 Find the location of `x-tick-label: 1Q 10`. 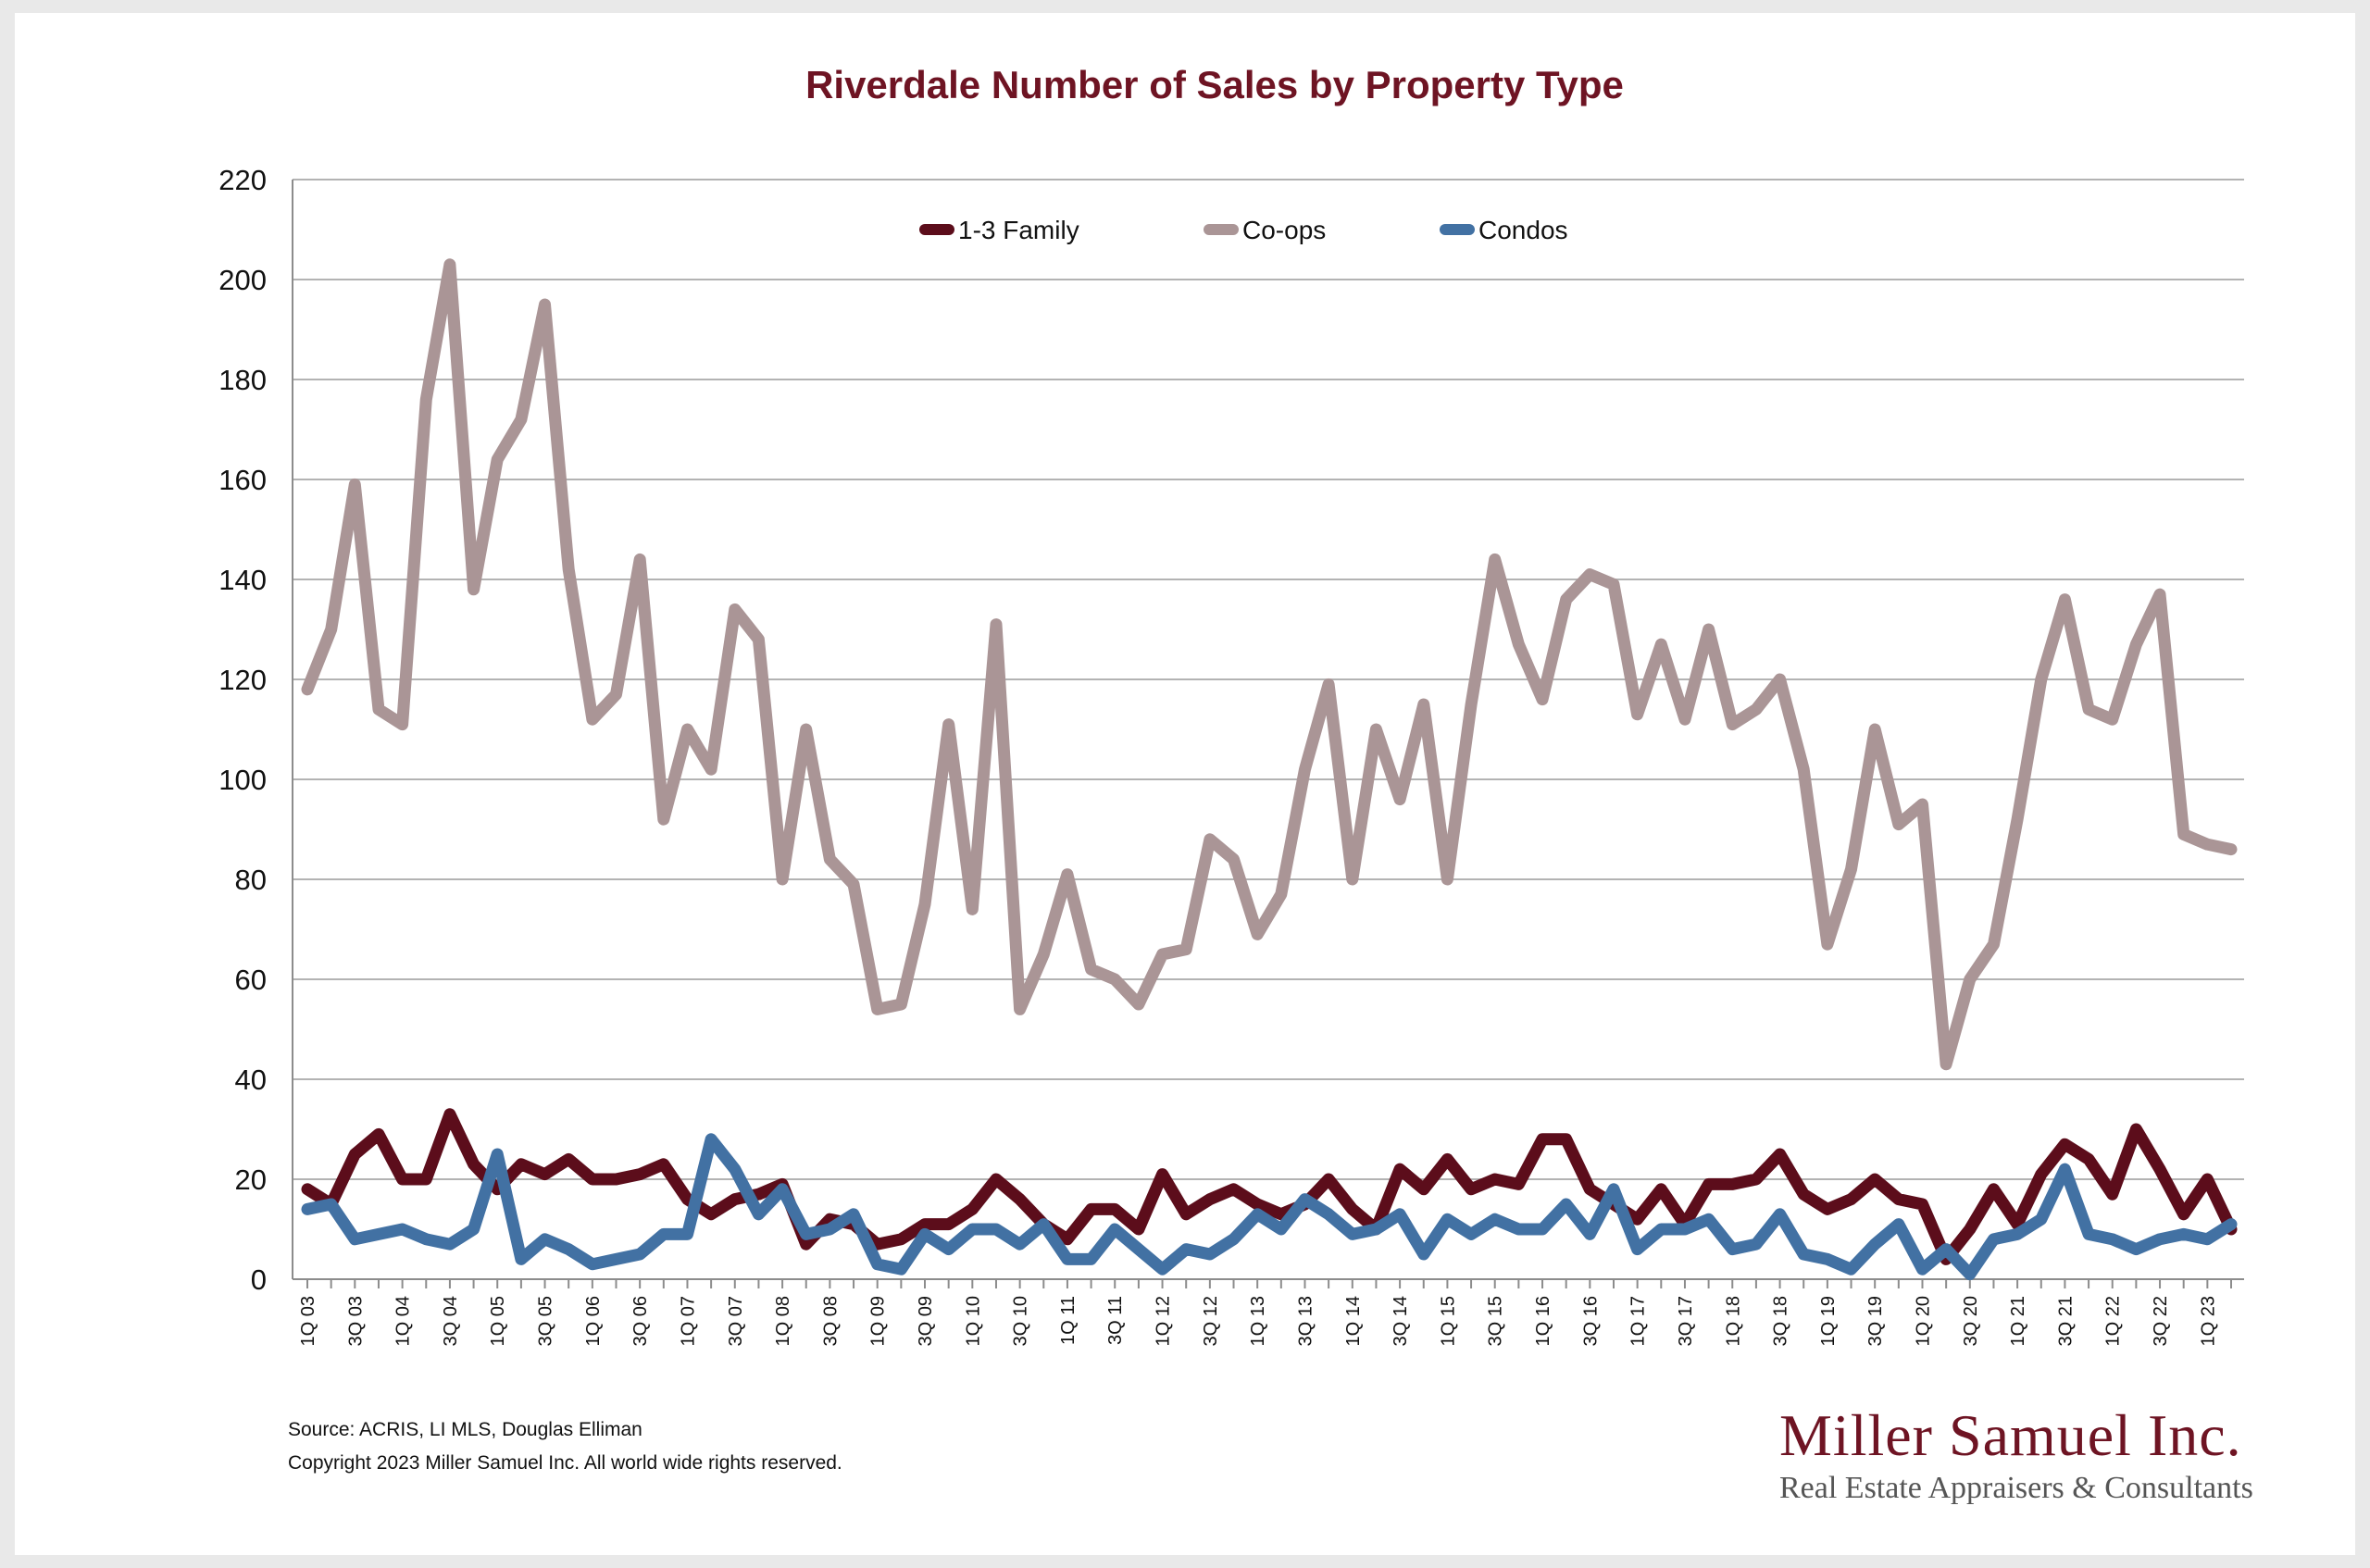

x-tick-label: 1Q 10 is located at coordinates (973, 1321).